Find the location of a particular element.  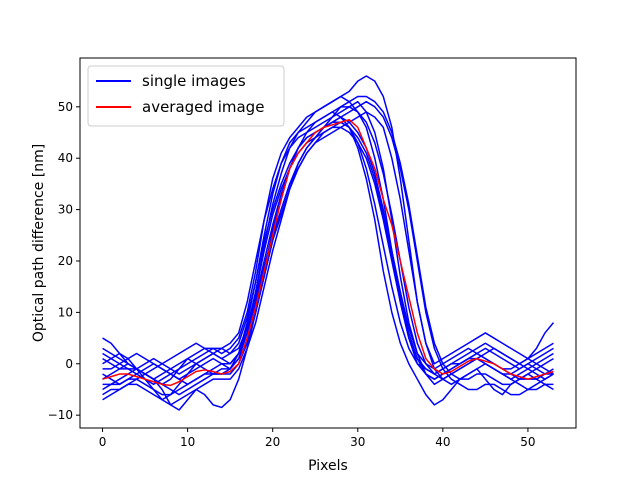

x-tick-label: 30 is located at coordinates (357, 442).